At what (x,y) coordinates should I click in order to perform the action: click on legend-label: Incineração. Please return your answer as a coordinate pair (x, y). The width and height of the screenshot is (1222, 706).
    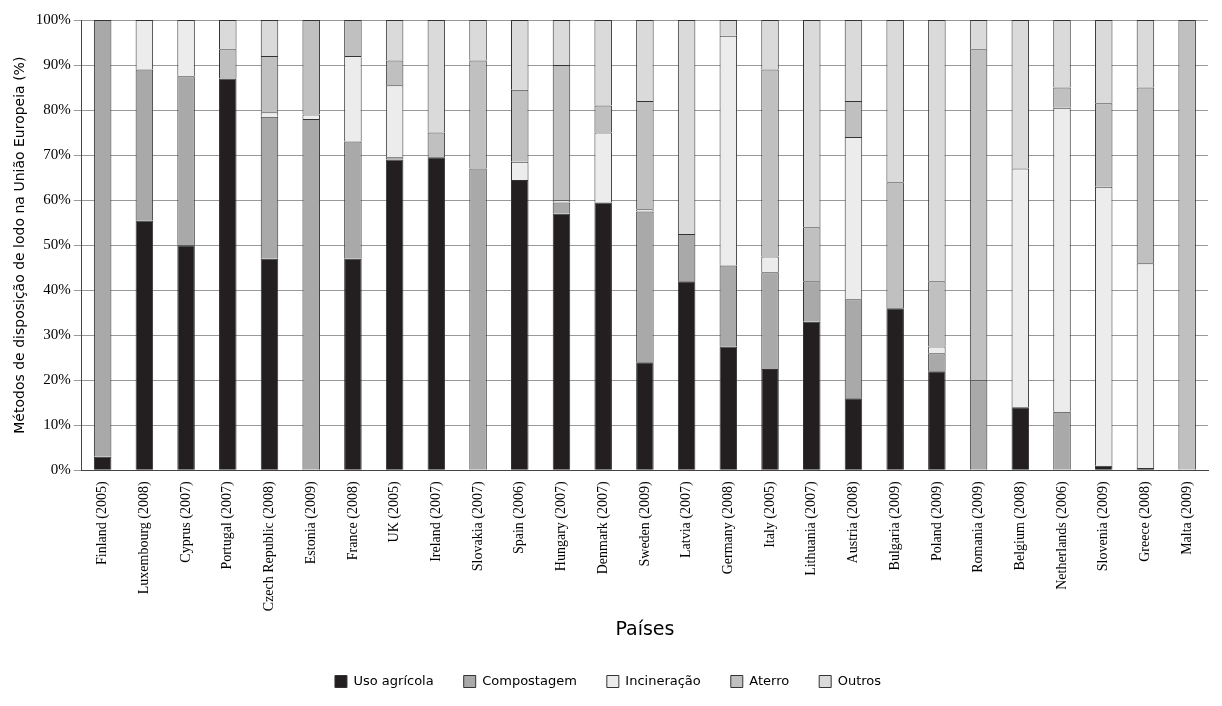
    Looking at the image, I should click on (663, 680).